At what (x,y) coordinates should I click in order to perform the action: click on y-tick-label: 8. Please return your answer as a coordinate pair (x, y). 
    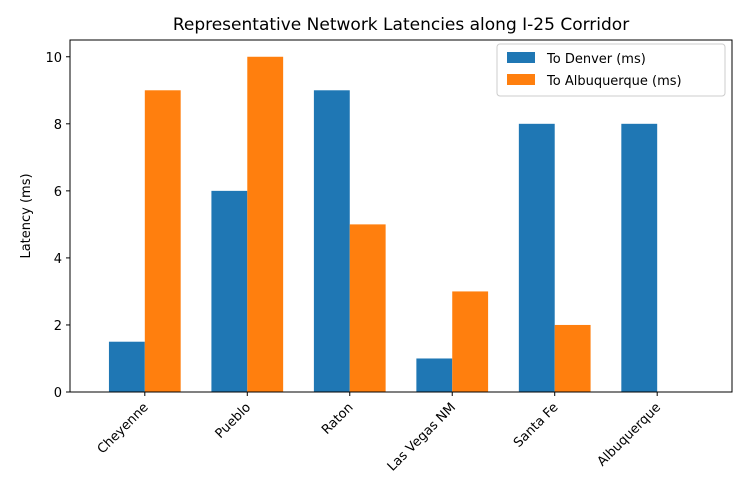
    Looking at the image, I should click on (58, 125).